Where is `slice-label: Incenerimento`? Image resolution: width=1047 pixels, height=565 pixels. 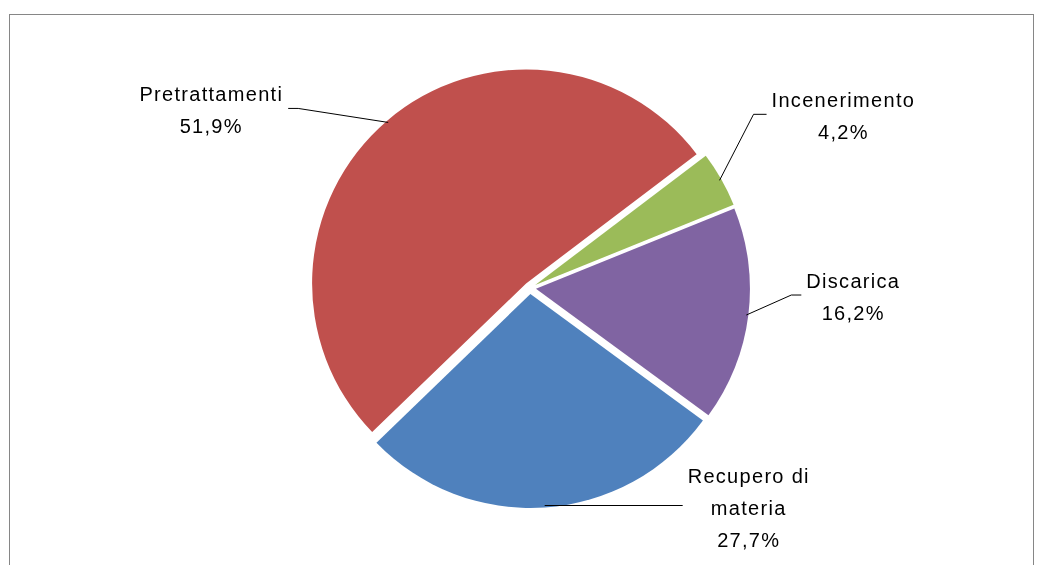
slice-label: Incenerimento is located at coordinates (843, 100).